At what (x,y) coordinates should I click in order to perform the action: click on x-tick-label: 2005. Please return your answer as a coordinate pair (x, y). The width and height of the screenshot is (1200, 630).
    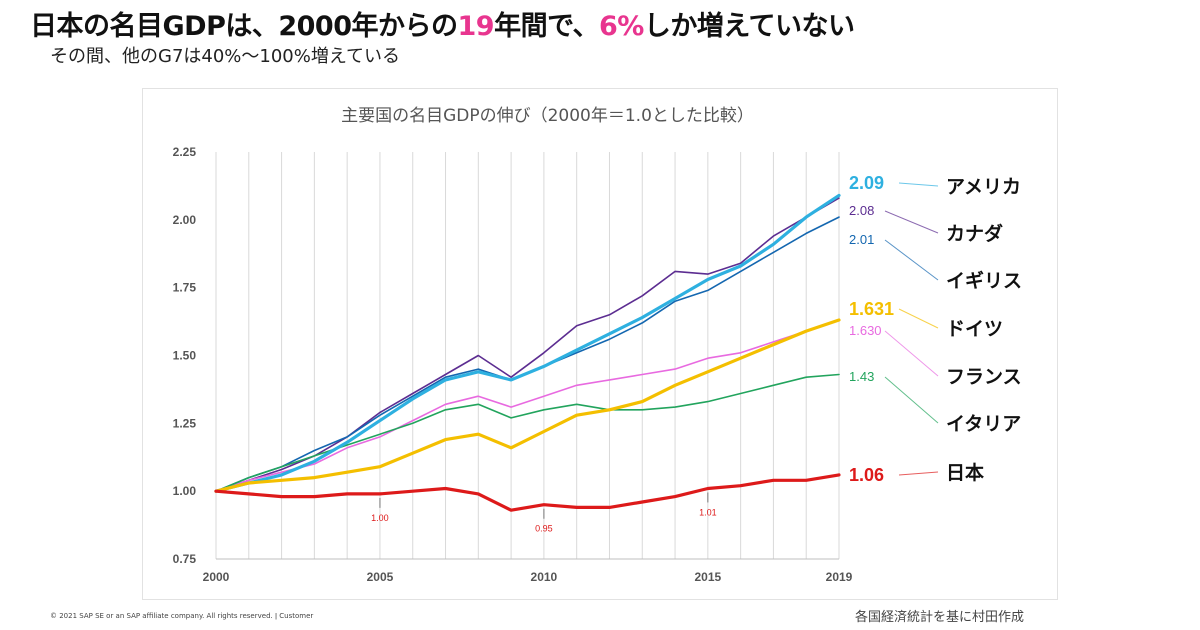
    Looking at the image, I should click on (380, 577).